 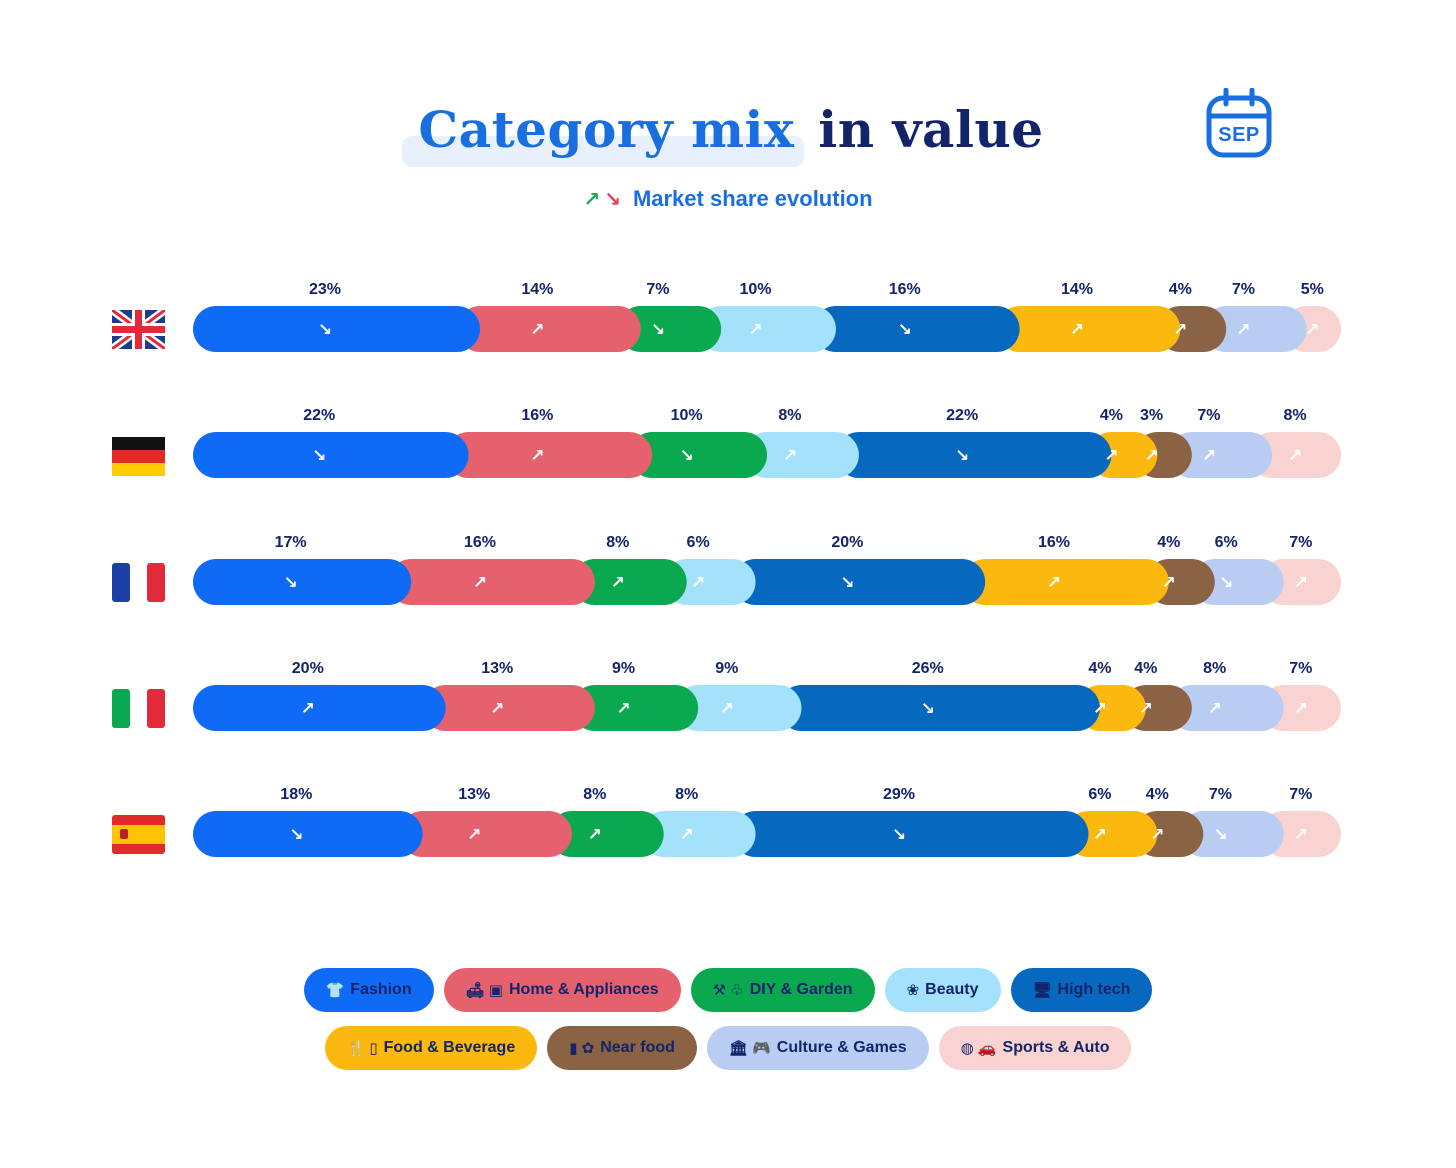 I want to click on month-label: SEP, so click(x=1239, y=135).